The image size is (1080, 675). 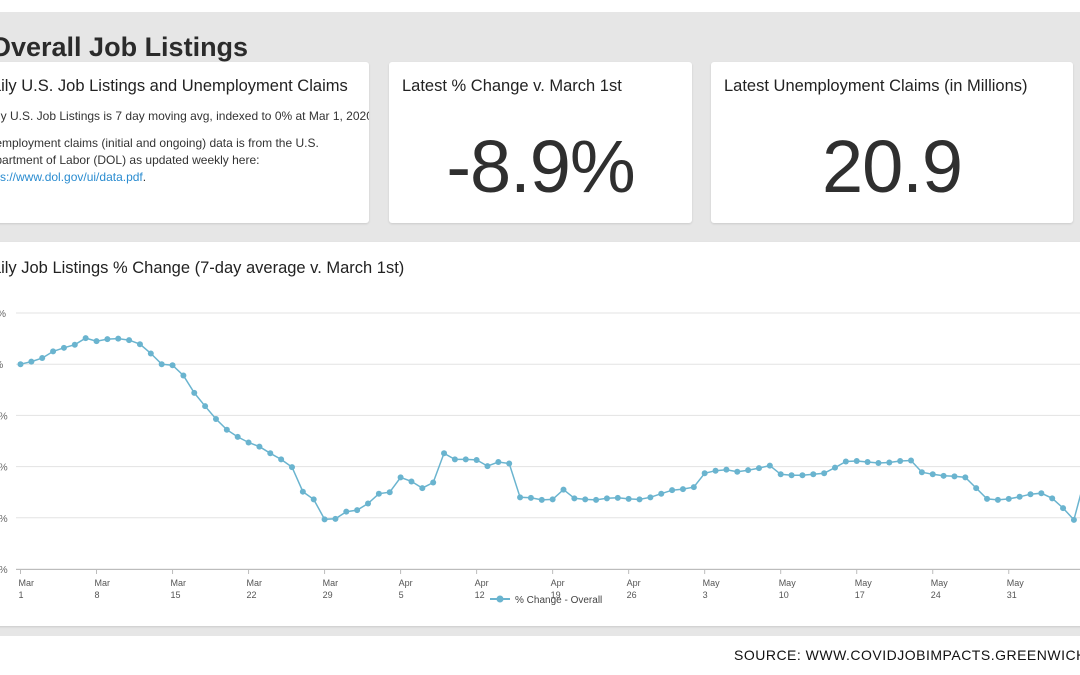 What do you see at coordinates (632, 595) in the screenshot?
I see `x-tick-day: 26` at bounding box center [632, 595].